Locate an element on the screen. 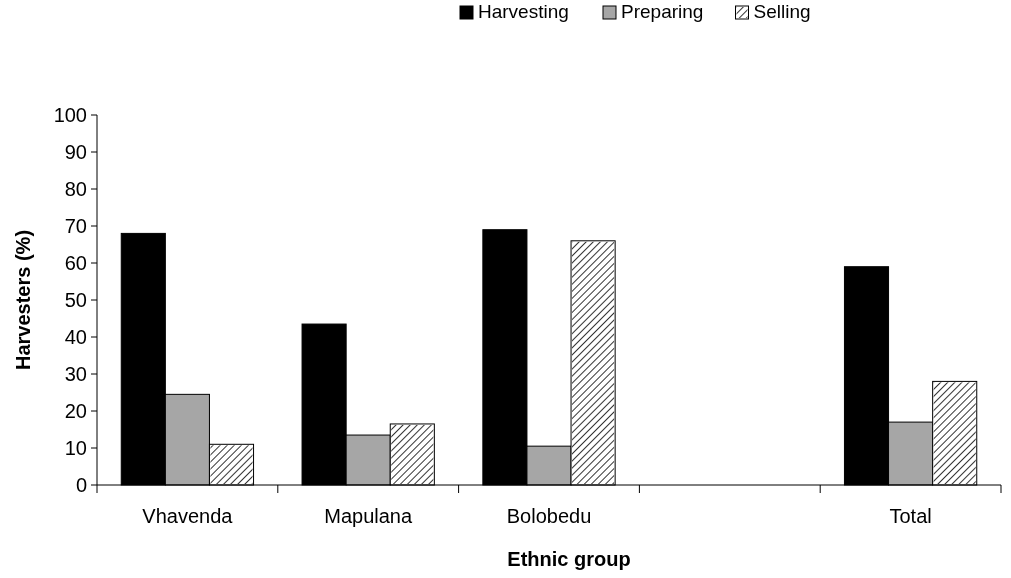  y-tick-label: 10 is located at coordinates (75, 448).